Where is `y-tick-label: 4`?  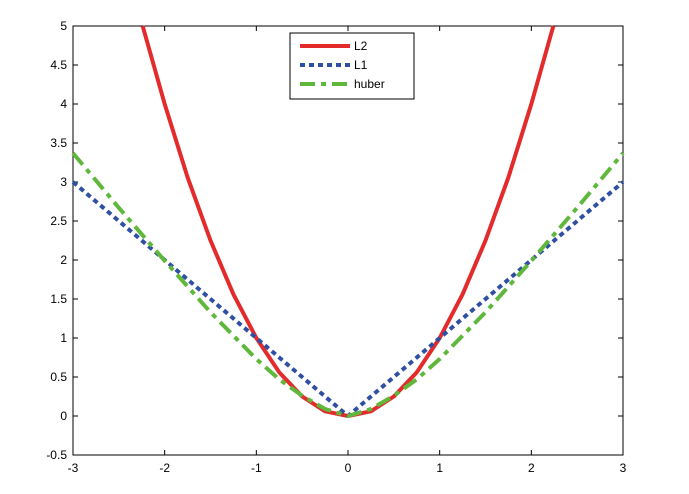 y-tick-label: 4 is located at coordinates (63, 104).